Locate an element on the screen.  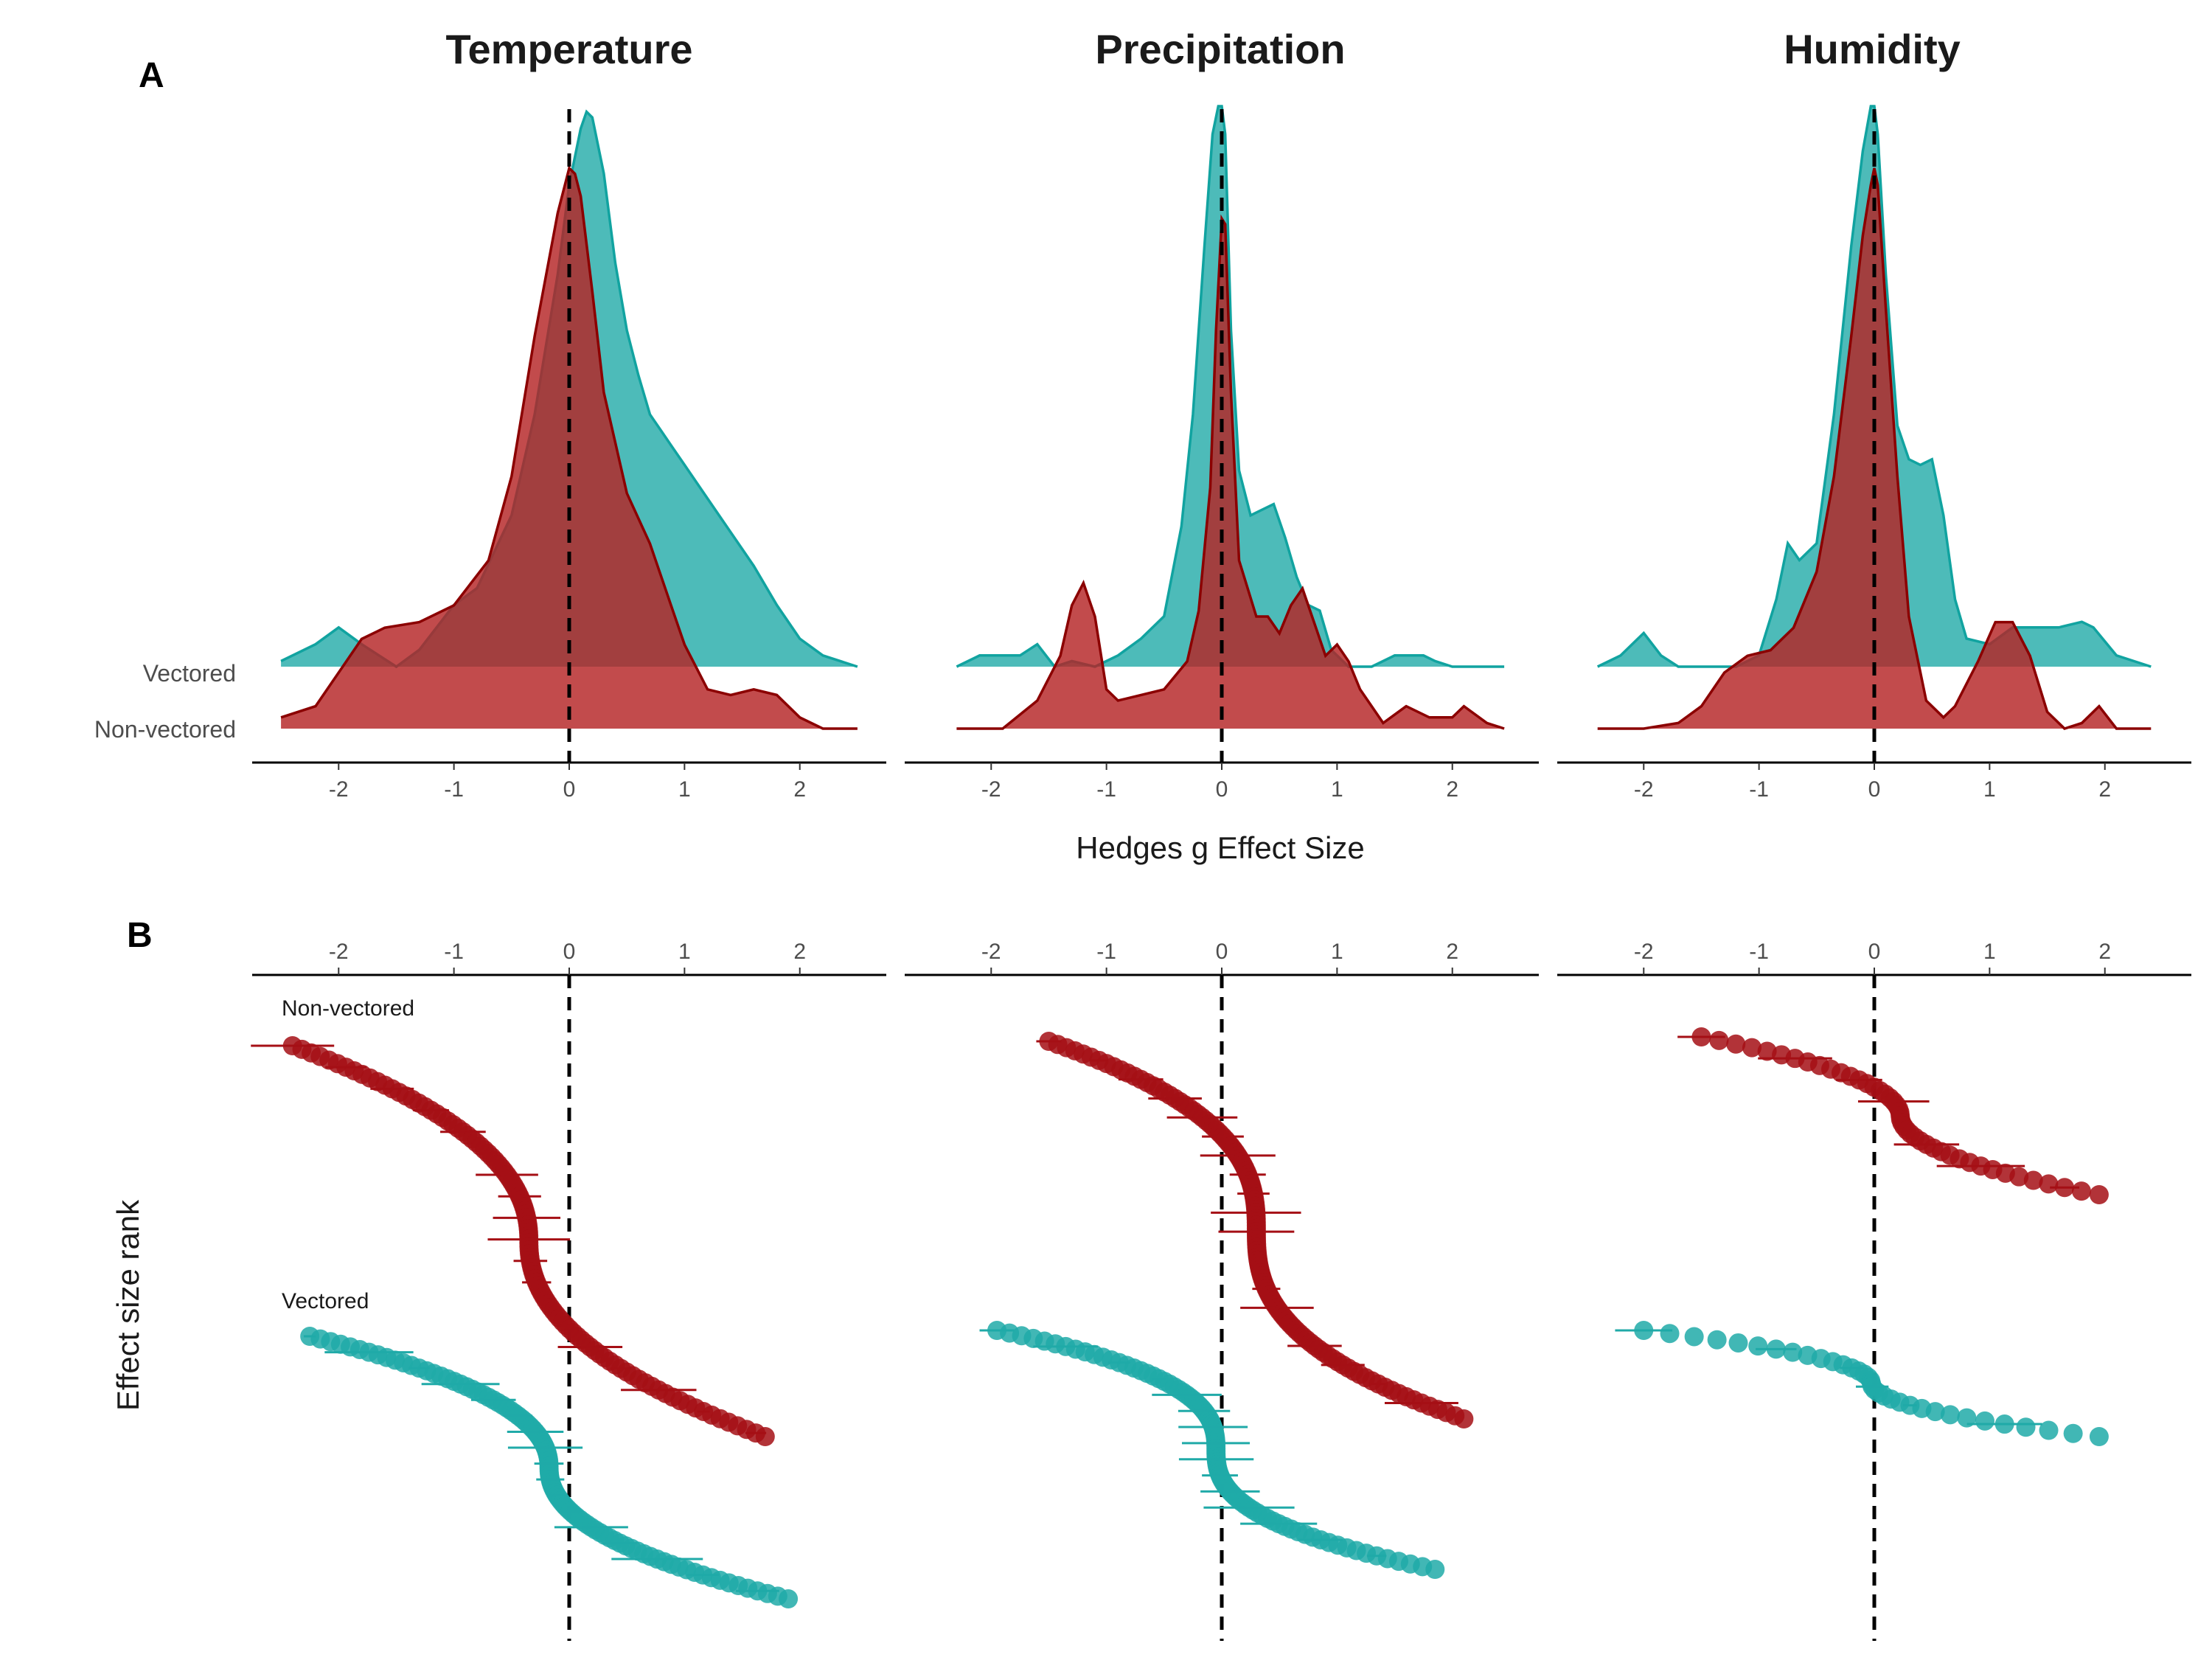
row-label-non-vectored: Non-vectored is located at coordinates (165, 729).